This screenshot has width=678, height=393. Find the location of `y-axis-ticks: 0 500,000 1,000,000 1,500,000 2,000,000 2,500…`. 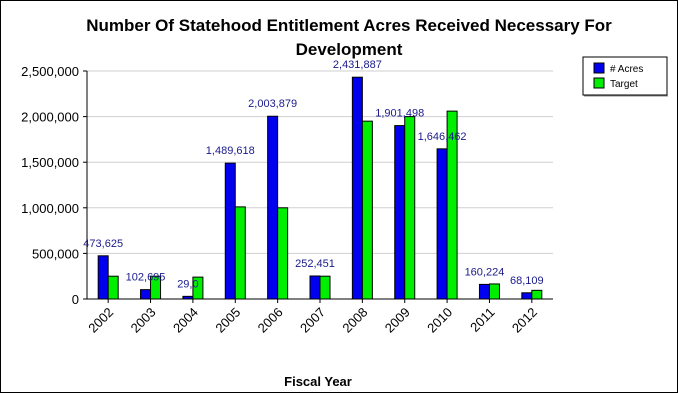

y-axis-ticks: 0 500,000 1,000,000 1,500,000 2,000,000 2,500… is located at coordinates (54, 185).